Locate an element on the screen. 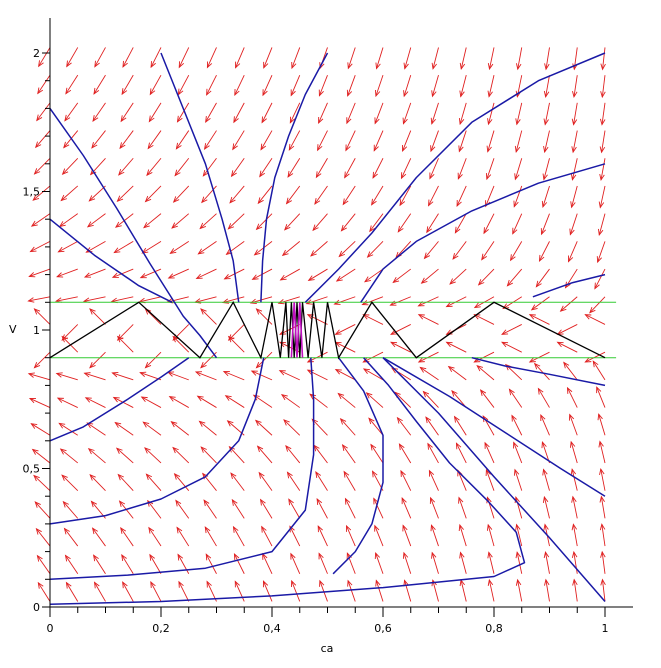  x-tick-label: 0,2 is located at coordinates (161, 628).